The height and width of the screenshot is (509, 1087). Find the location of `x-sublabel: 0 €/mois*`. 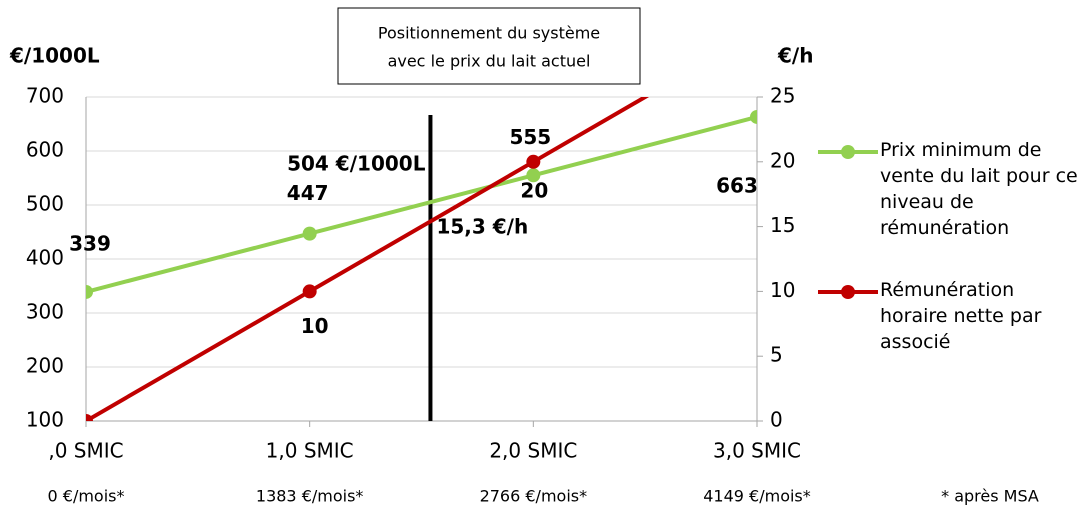

x-sublabel: 0 €/mois* is located at coordinates (86, 496).